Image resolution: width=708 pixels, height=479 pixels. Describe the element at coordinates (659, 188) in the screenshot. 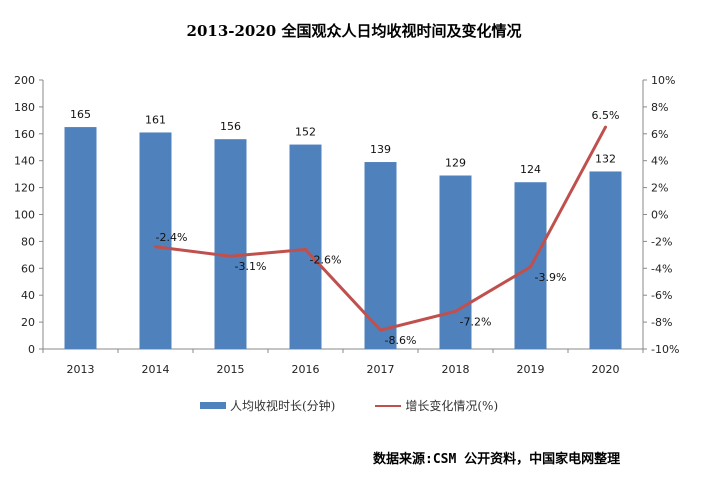

I see `y2-tick-label: 2%` at that location.